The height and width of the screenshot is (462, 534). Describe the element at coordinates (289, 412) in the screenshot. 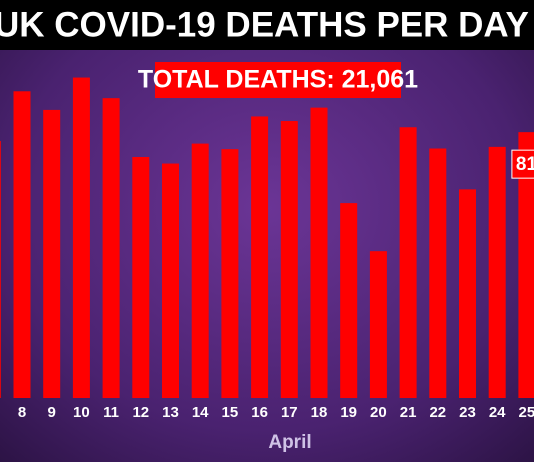

I see `x-tick-label: 17` at that location.